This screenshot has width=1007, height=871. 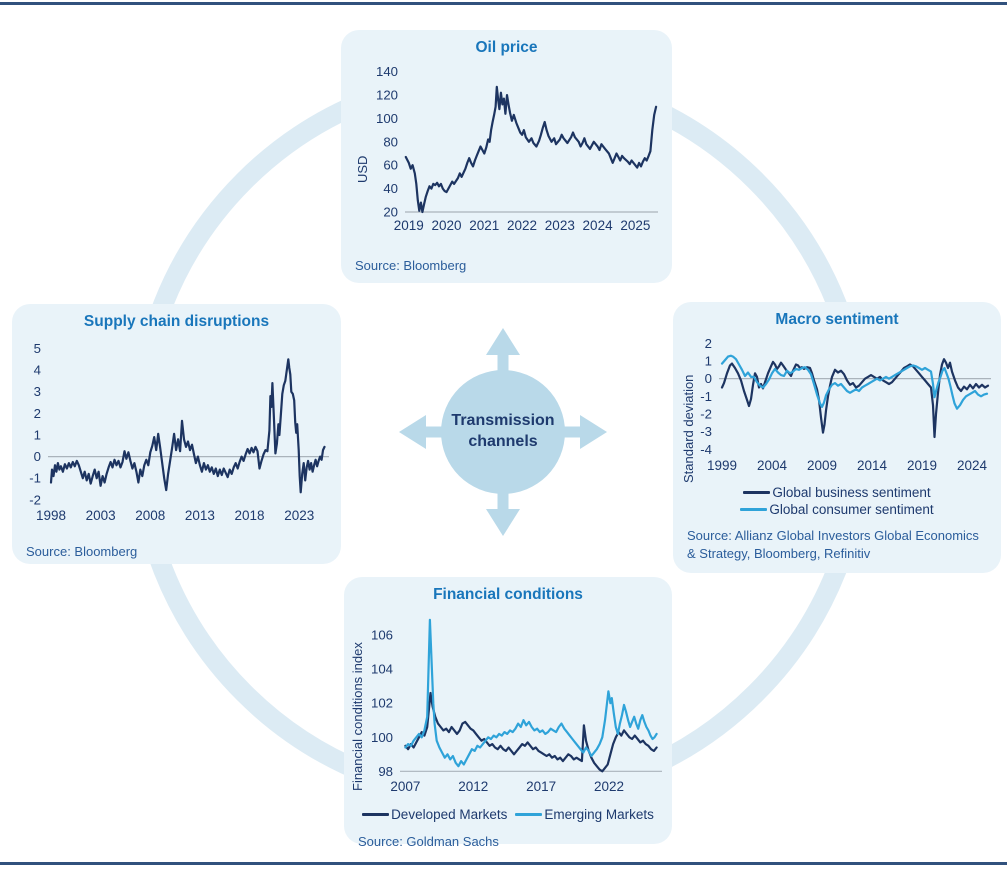 I want to click on financial-conditions-chart: 106 104 102 100 98 2007 2012 2017 2022, so click(x=508, y=705).